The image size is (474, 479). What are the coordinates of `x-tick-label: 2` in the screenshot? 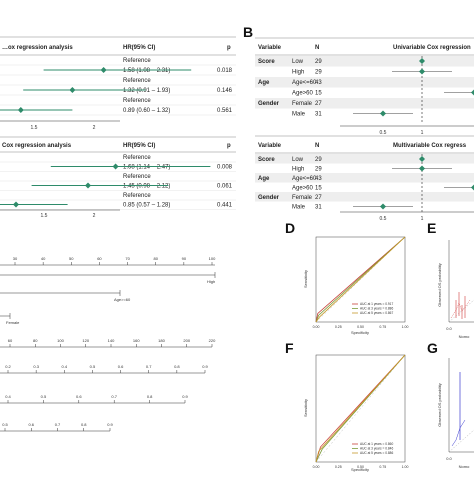 It's located at (94, 128).